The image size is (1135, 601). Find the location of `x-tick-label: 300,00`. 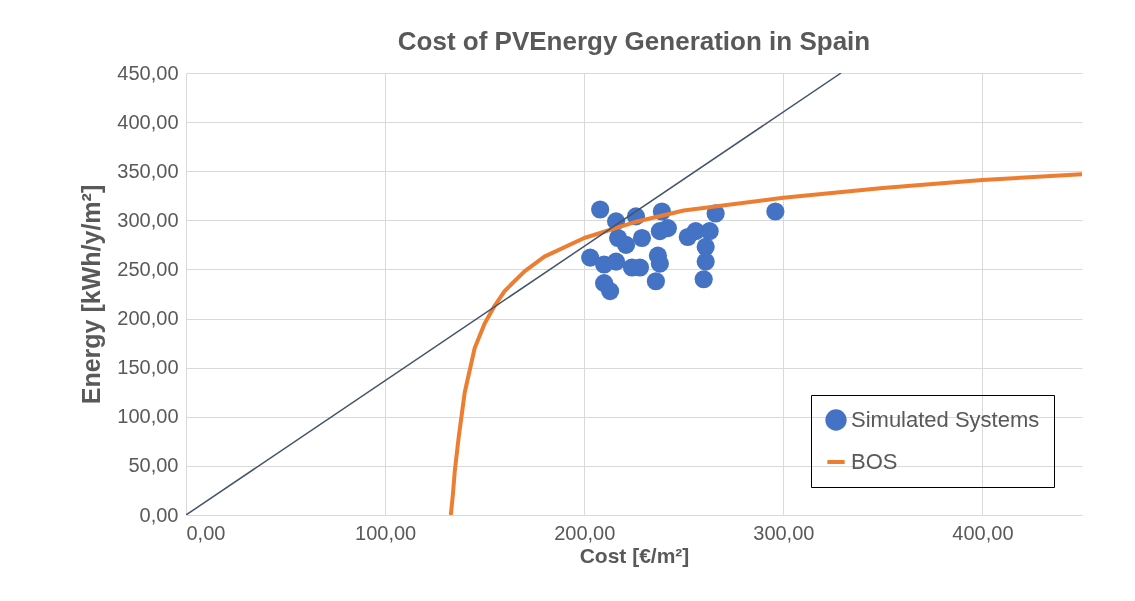

x-tick-label: 300,00 is located at coordinates (784, 532).